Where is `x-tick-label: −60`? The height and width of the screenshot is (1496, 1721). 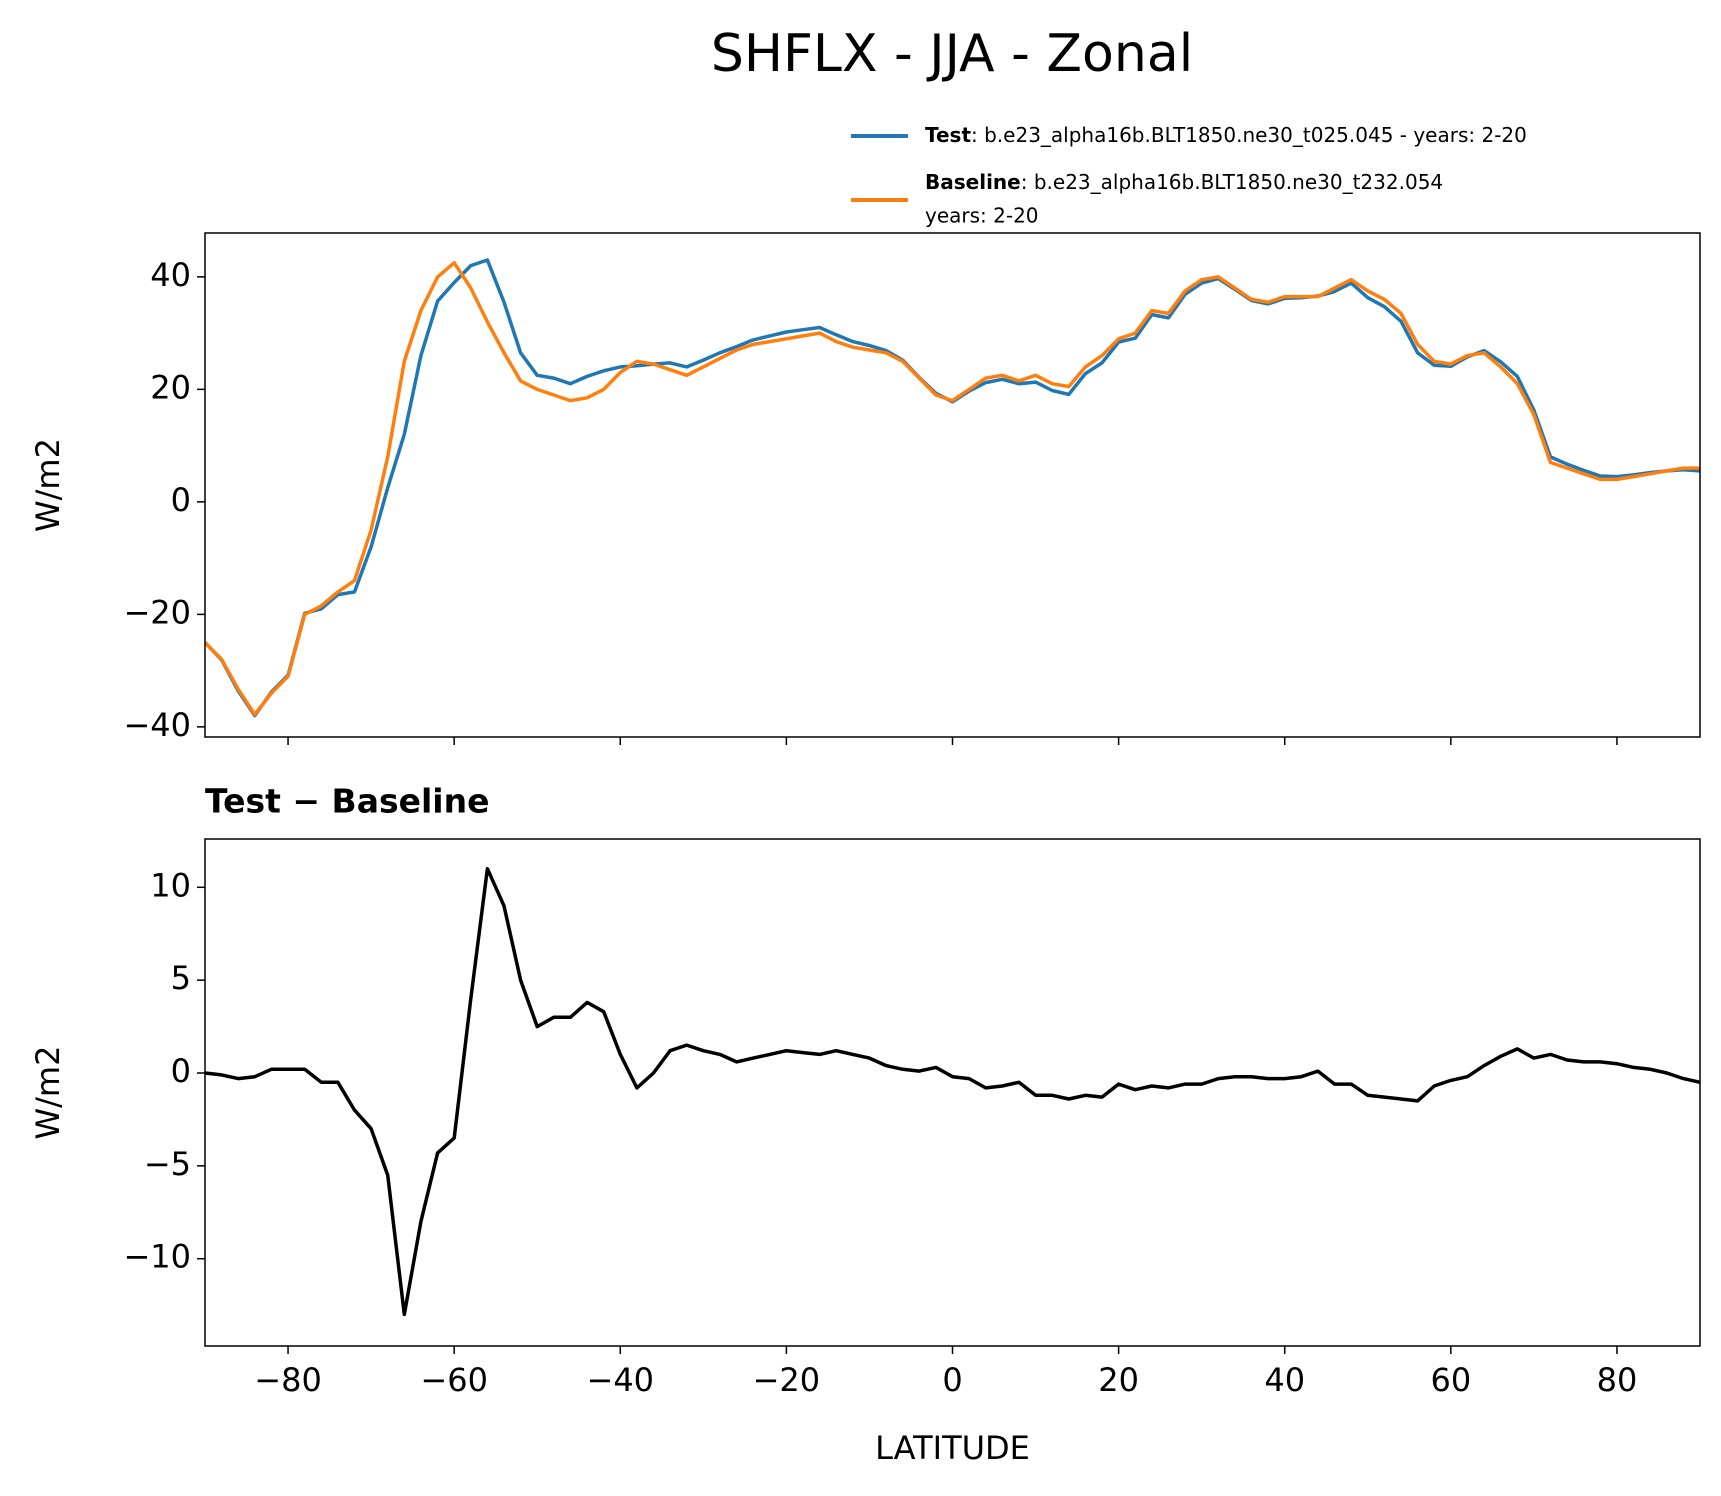 x-tick-label: −60 is located at coordinates (454, 1380).